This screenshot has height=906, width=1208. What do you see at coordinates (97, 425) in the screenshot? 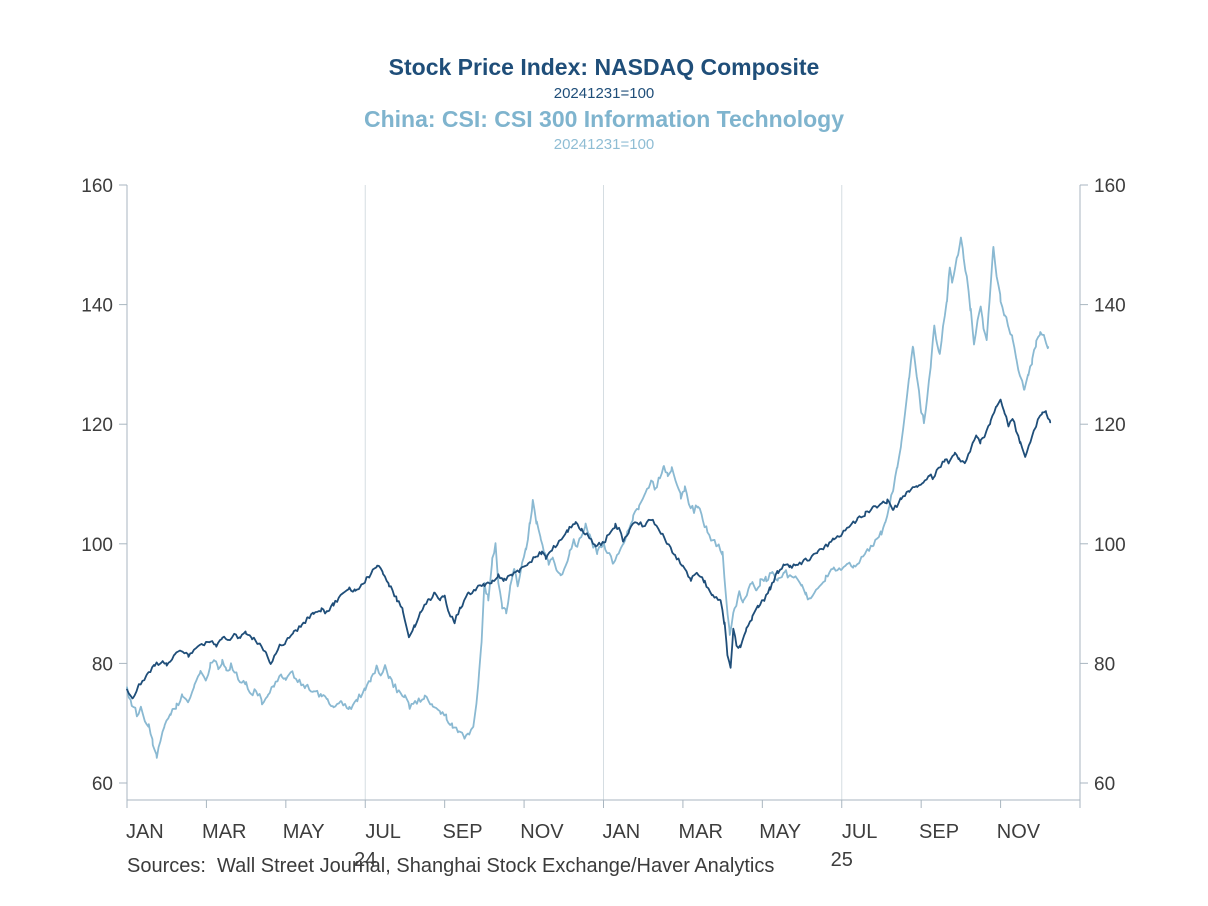
I see `y-axis-label-left: 120` at bounding box center [97, 425].